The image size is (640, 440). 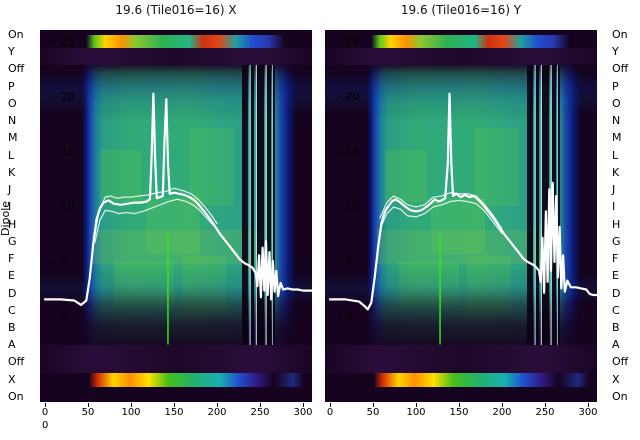 What do you see at coordinates (461, 10) in the screenshot?
I see `panel-title-y: 19.6 (Tile016=16) Y` at bounding box center [461, 10].